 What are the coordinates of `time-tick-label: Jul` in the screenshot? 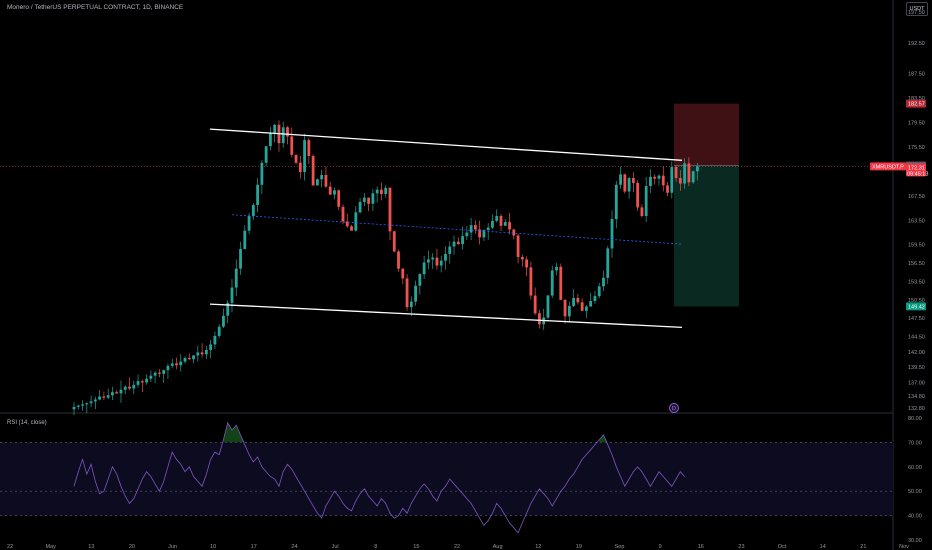 It's located at (335, 547).